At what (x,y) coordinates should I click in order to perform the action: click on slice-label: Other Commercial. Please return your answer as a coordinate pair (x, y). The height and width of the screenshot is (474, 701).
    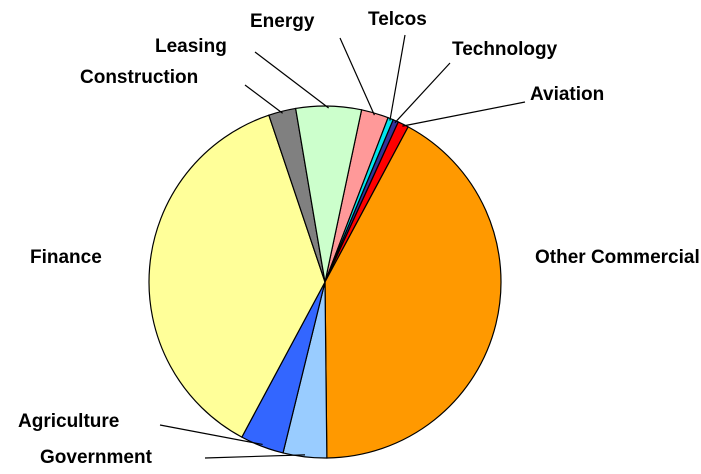
    Looking at the image, I should click on (617, 257).